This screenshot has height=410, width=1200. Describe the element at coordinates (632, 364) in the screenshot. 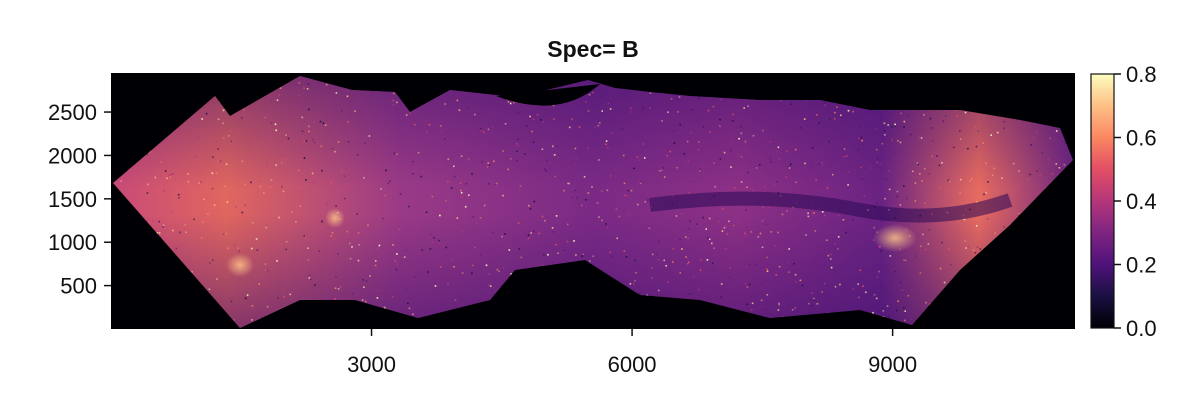

I see `x-tick-label: 6000` at that location.